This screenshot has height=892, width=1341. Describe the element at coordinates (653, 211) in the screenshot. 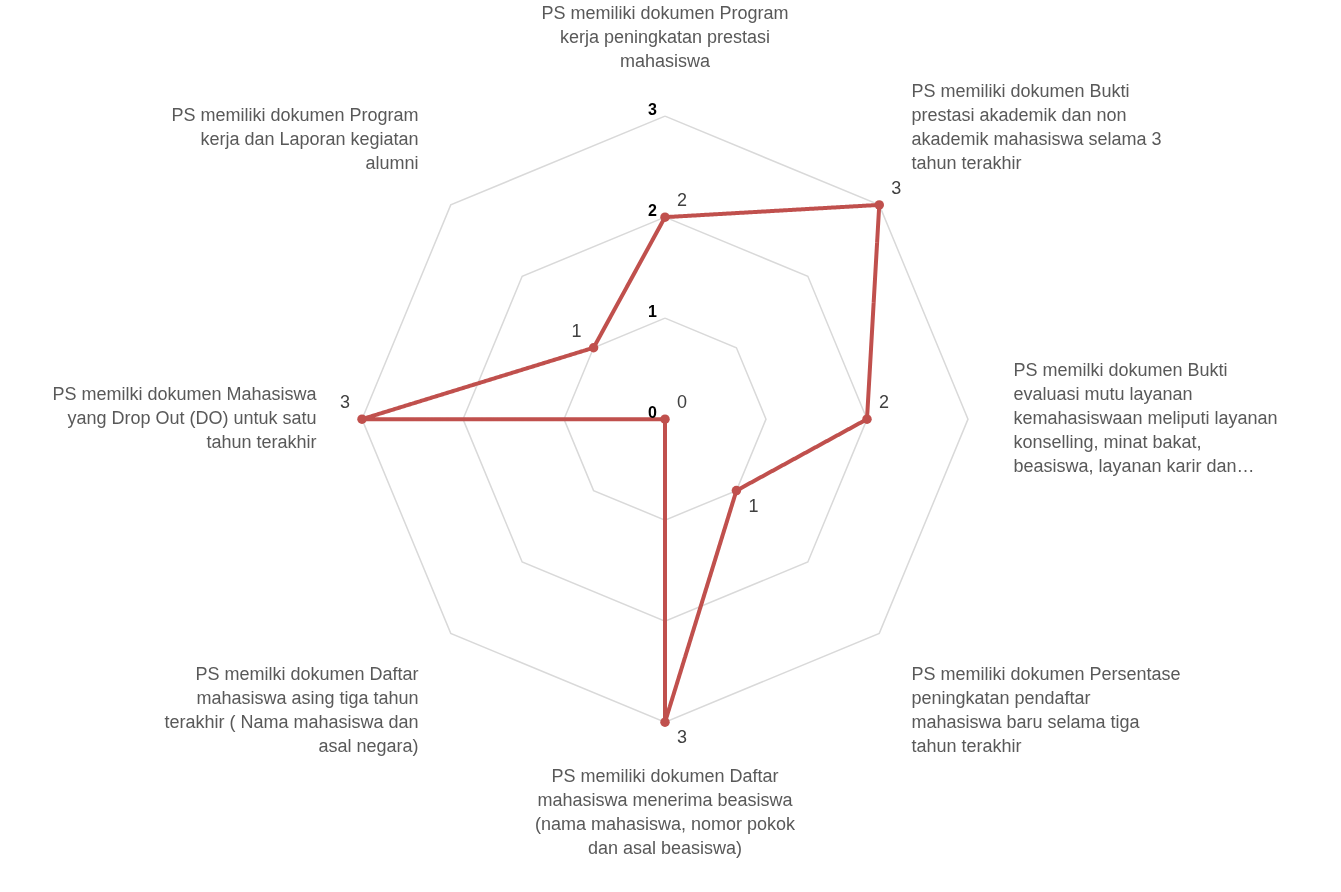

I see `y-tick-label: 2` at that location.